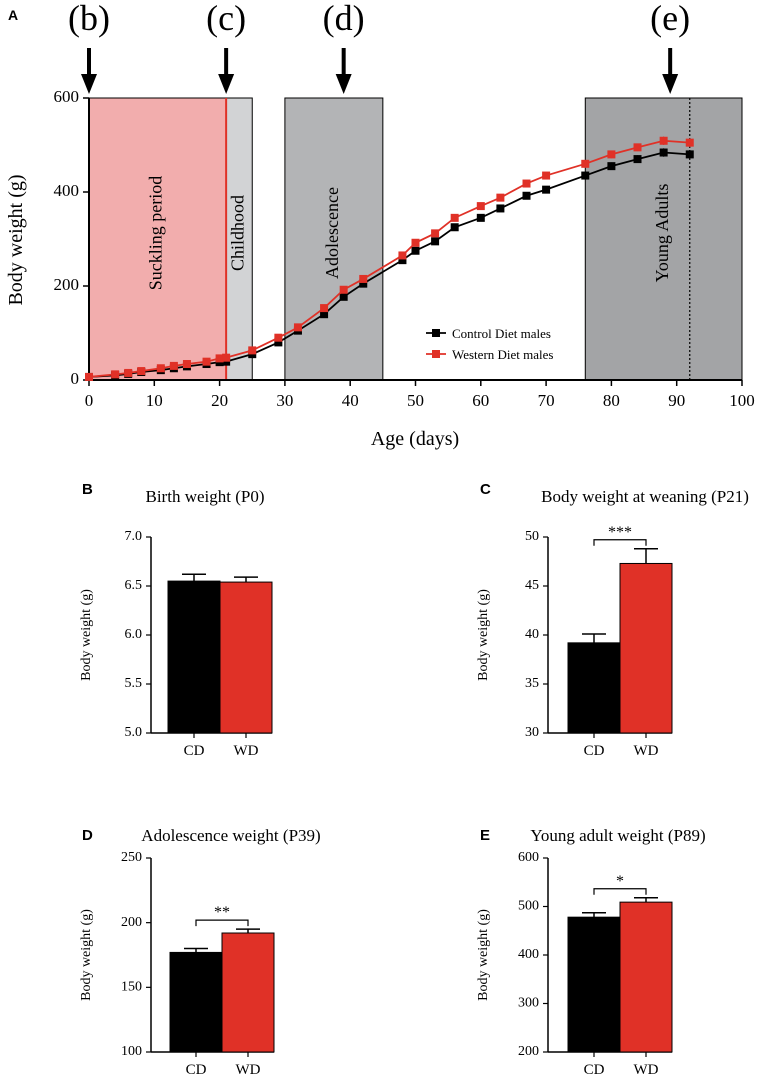 This screenshot has height=1081, width=758. Describe the element at coordinates (676, 400) in the screenshot. I see `x-tick-label: 90` at that location.